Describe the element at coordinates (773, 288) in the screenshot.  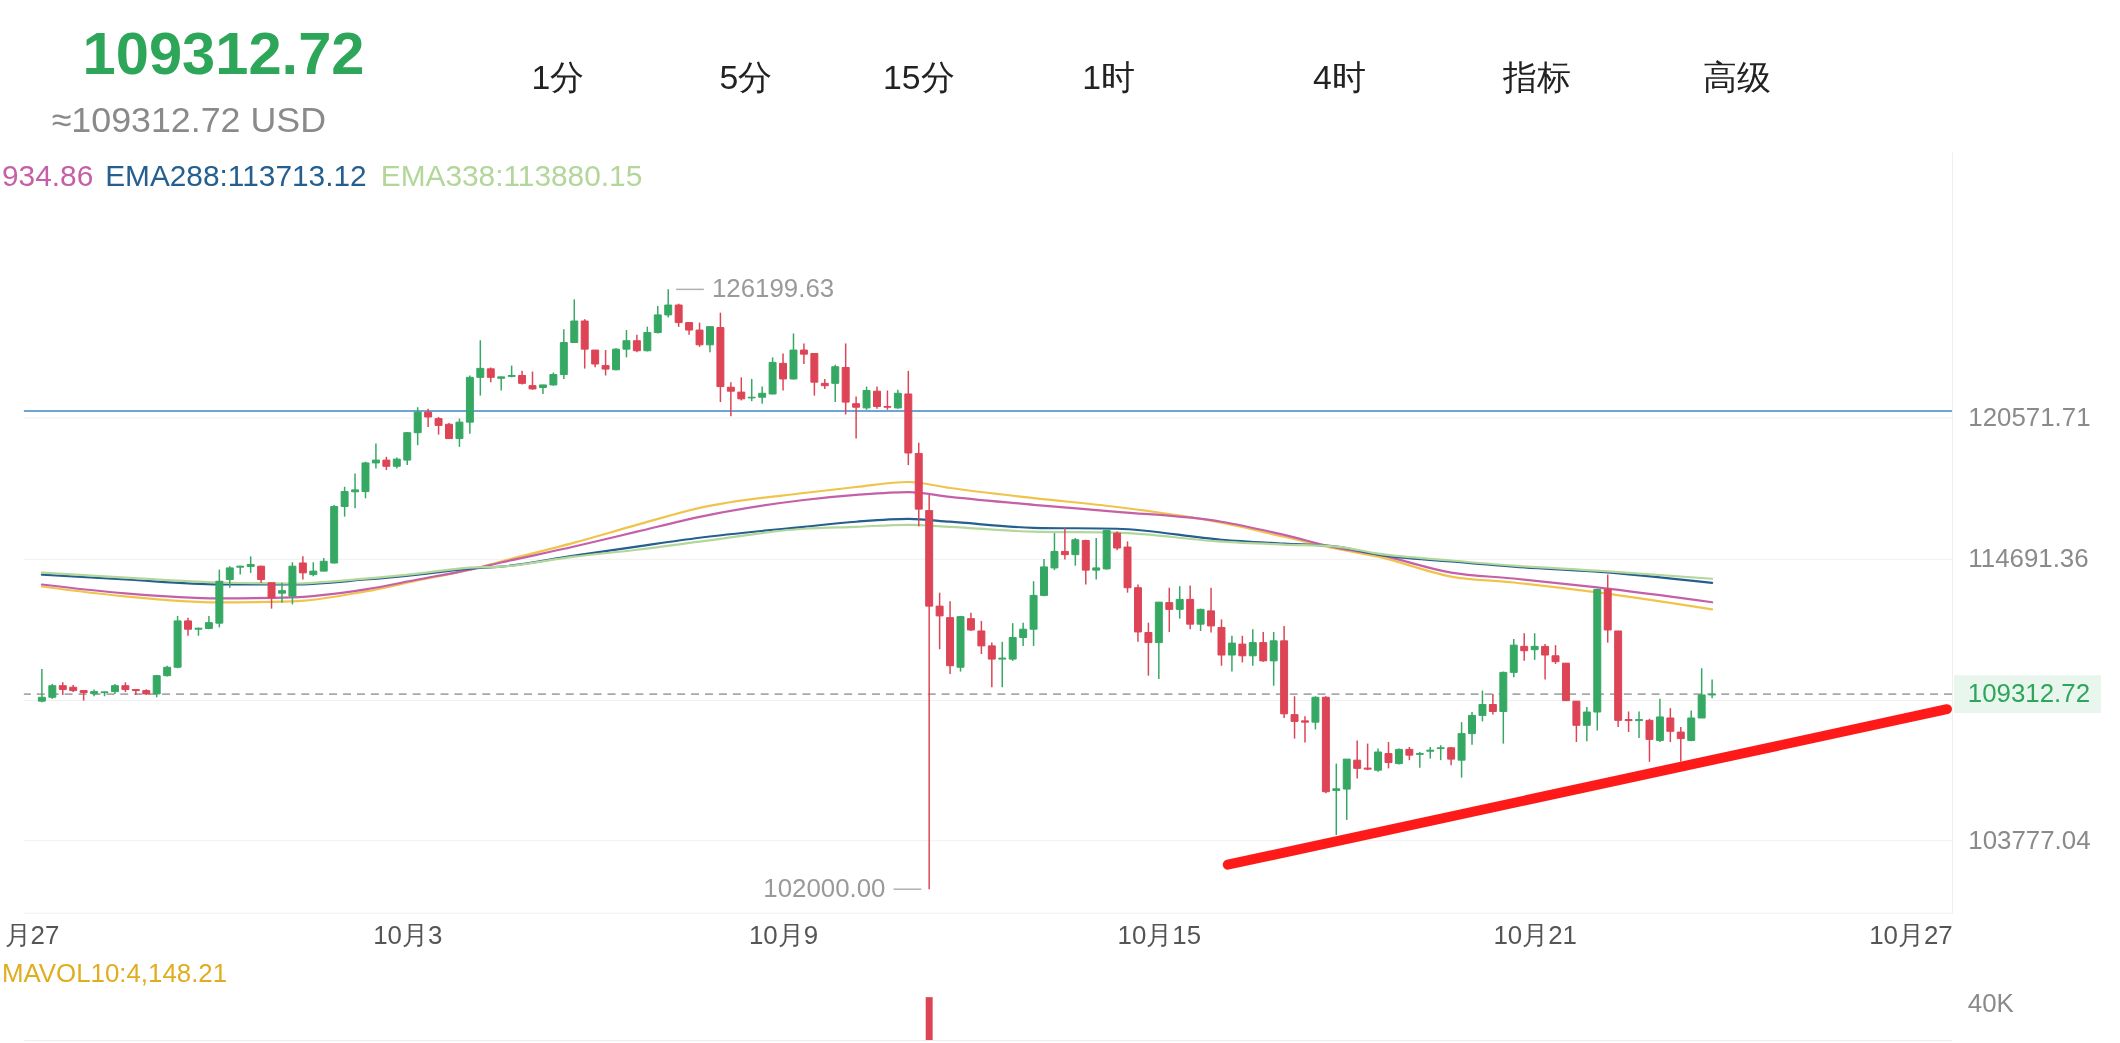
I see `annotation: 126199.63` at that location.